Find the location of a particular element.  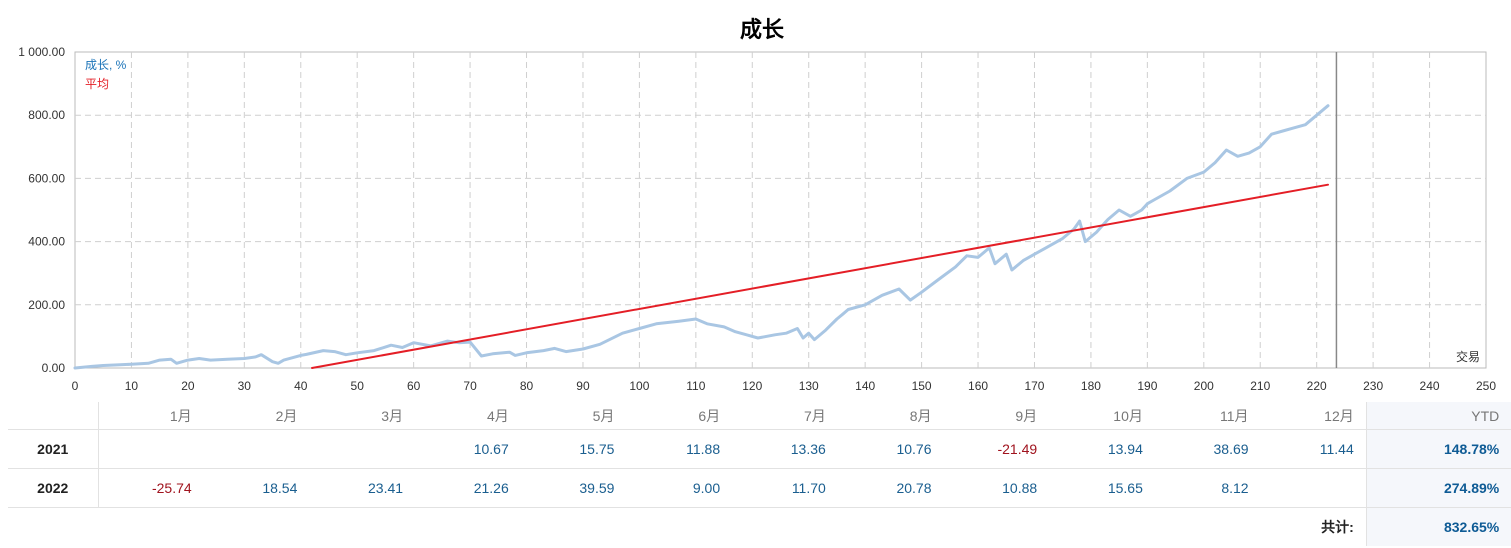

total-value: 832.65% is located at coordinates (1438, 526).